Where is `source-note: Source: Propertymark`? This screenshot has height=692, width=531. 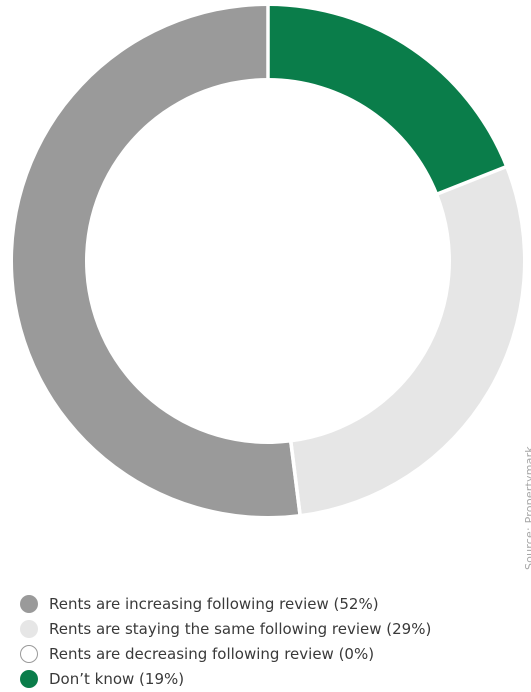 source-note: Source: Propertymark is located at coordinates (527, 508).